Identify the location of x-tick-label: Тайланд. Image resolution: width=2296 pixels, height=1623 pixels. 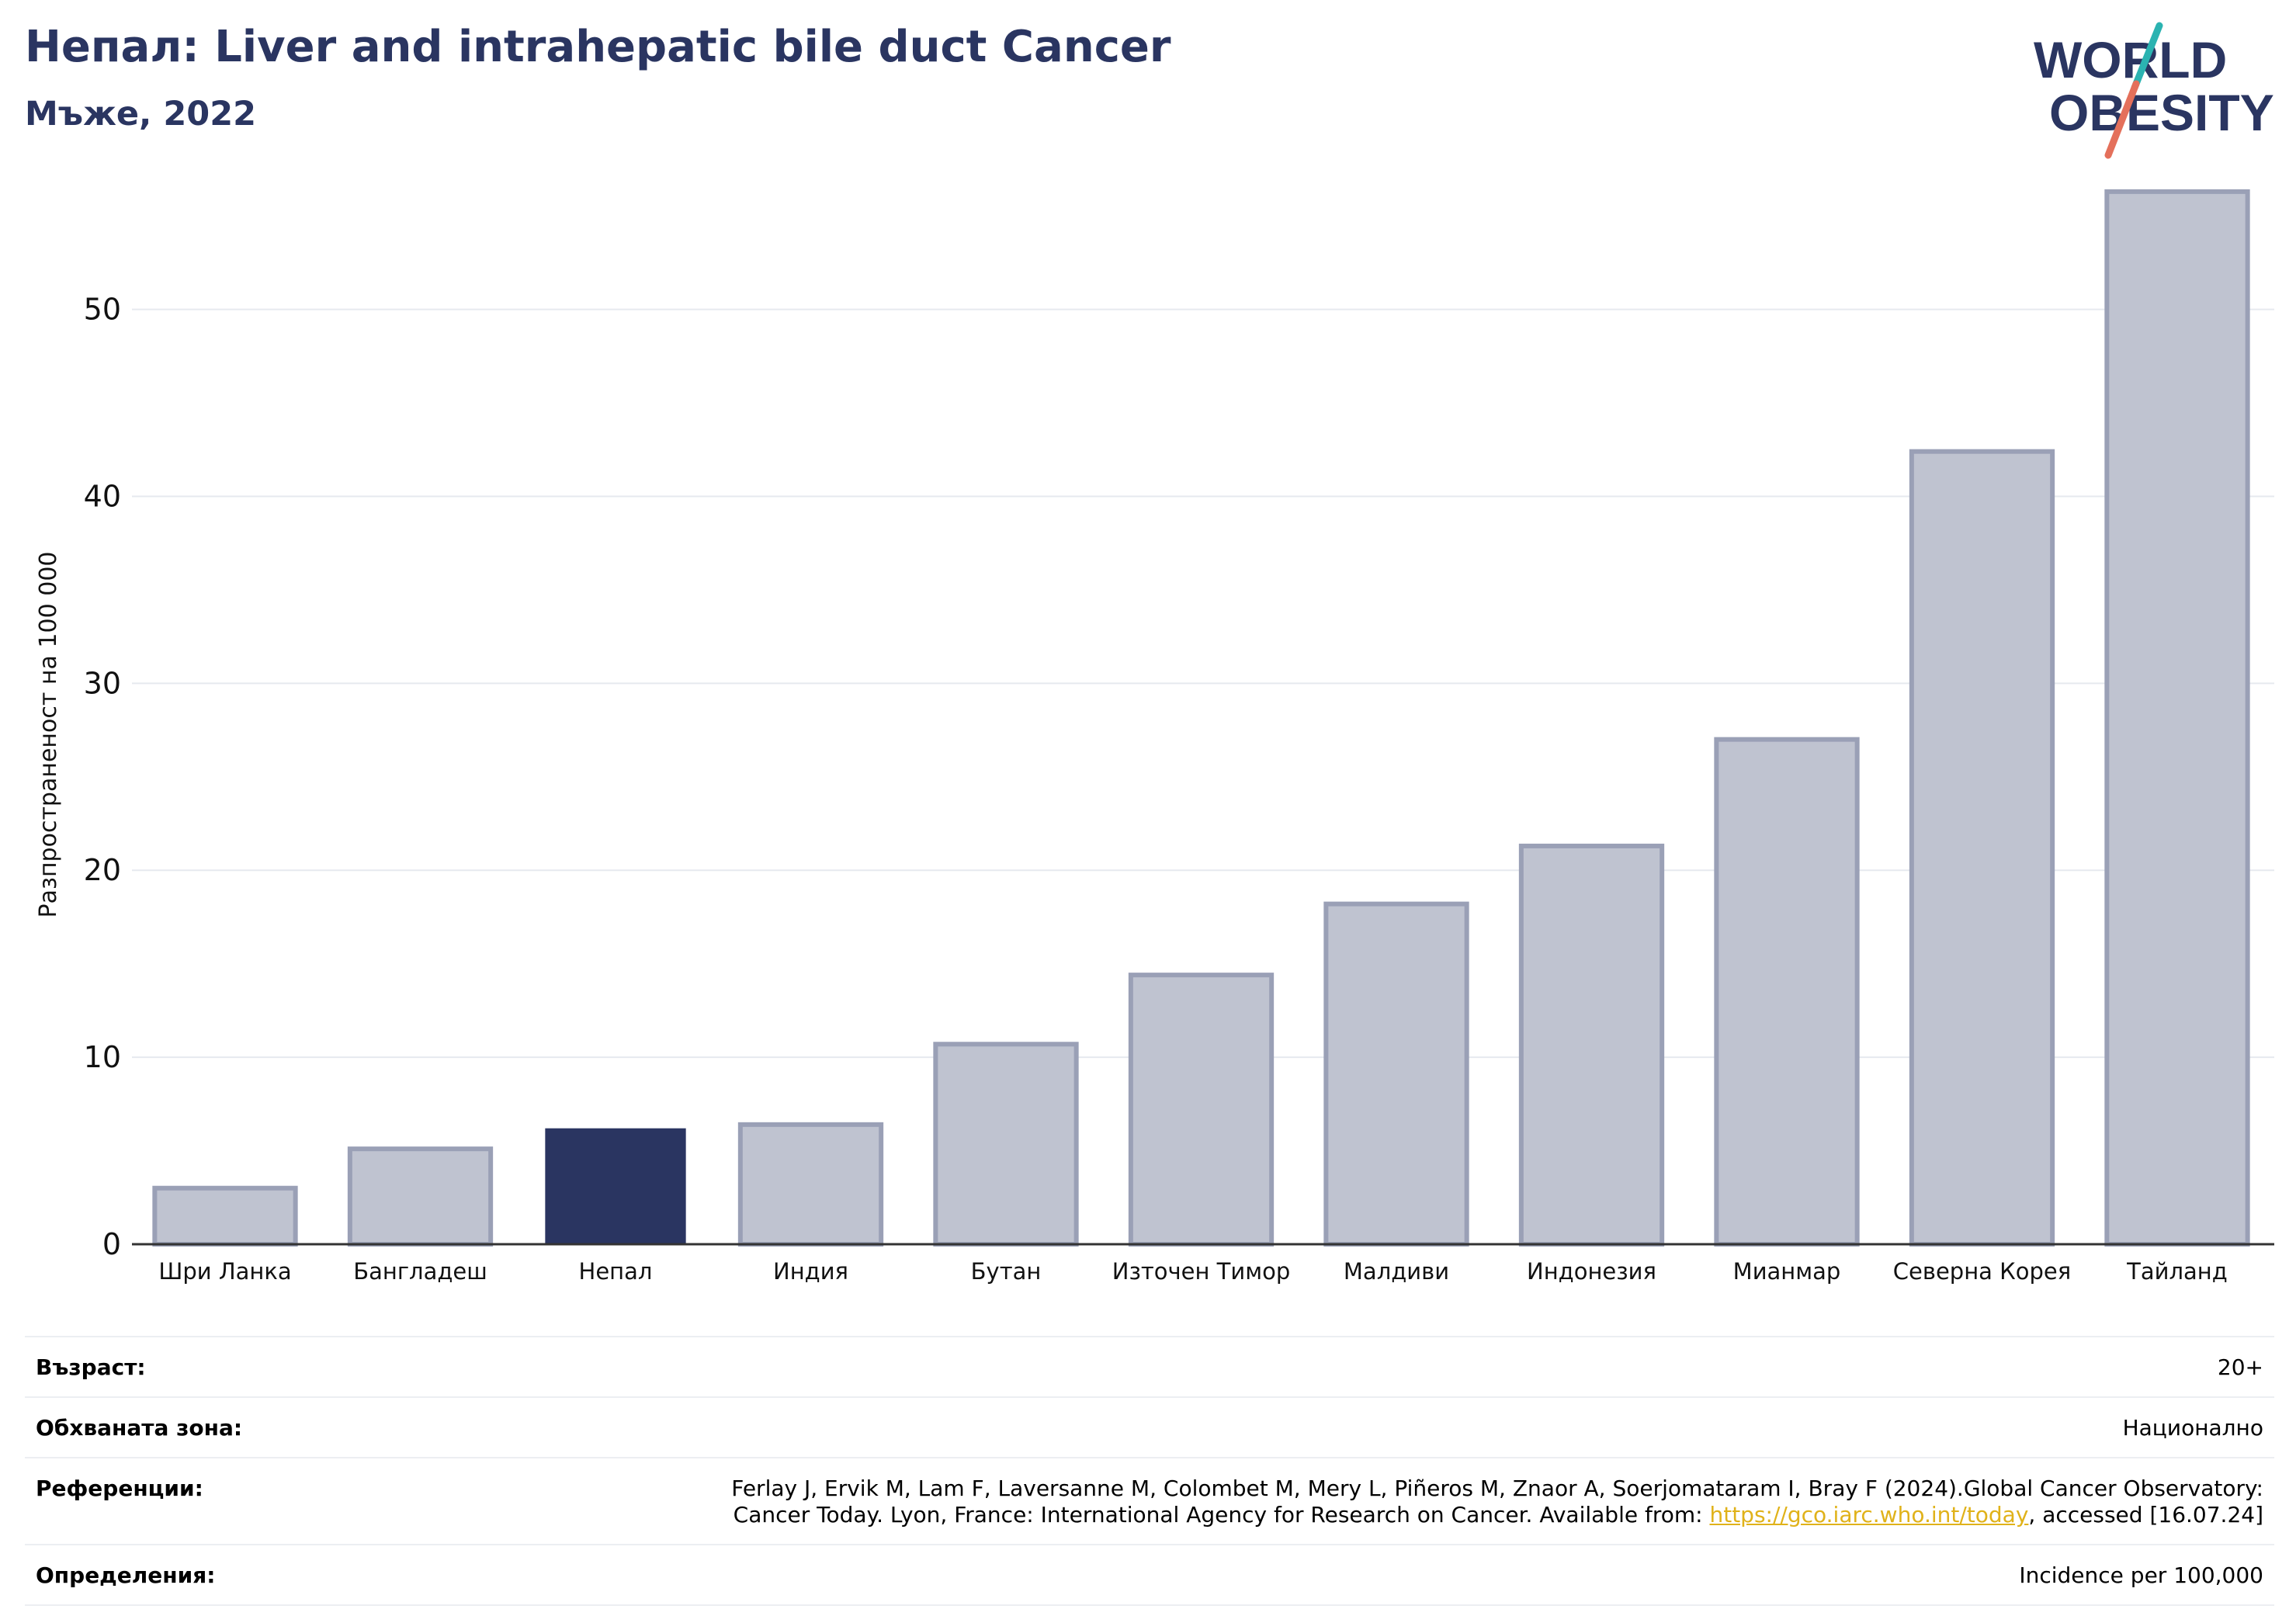
(2177, 1271).